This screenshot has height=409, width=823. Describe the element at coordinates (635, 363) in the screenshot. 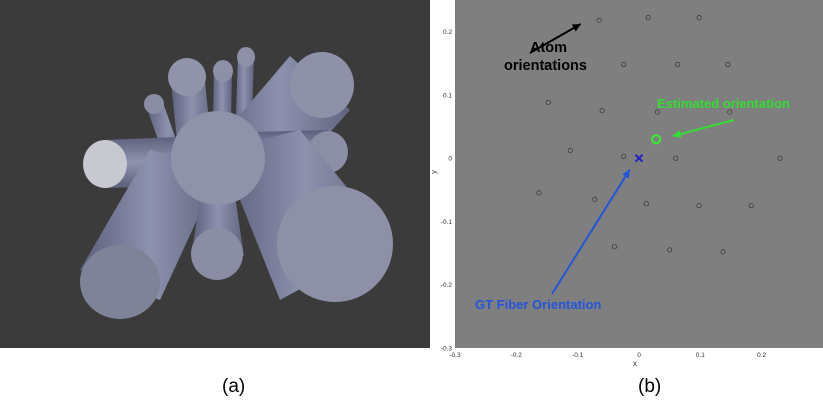

I see `x-axis-label: x` at that location.